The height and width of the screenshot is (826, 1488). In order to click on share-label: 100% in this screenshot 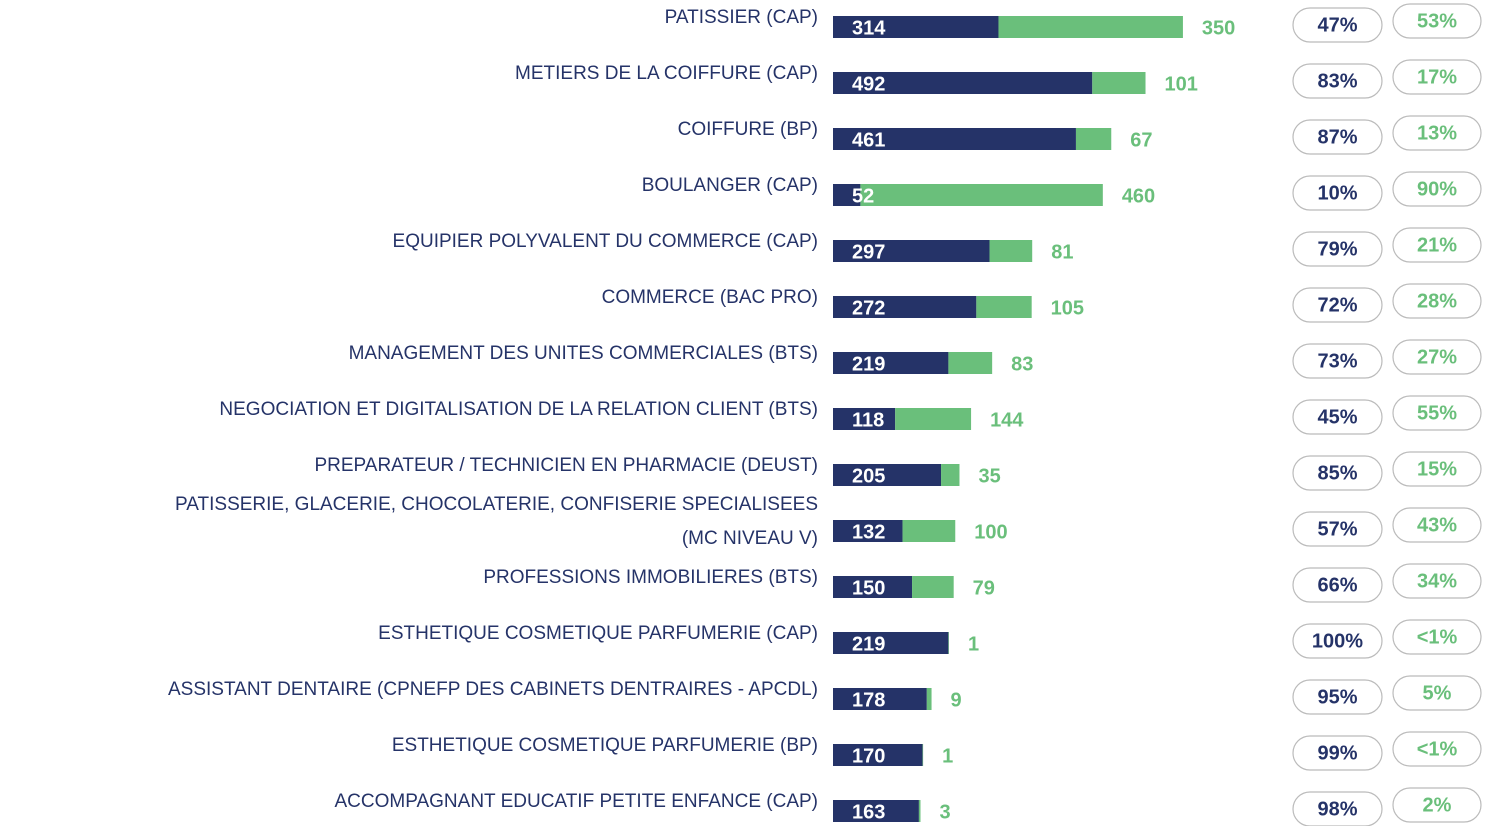, I will do `click(1337, 641)`.